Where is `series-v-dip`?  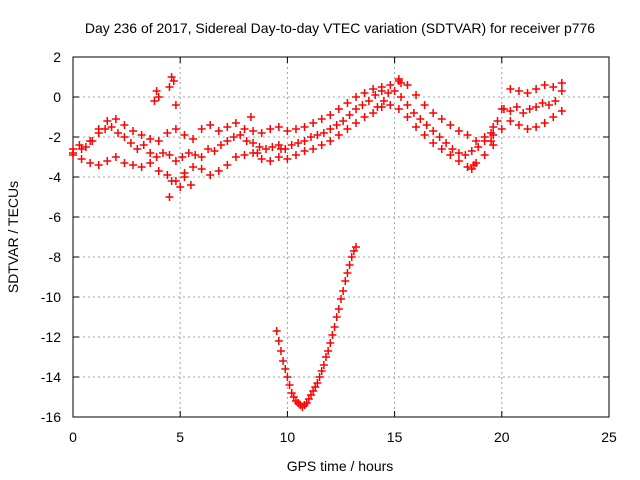
series-v-dip is located at coordinates (316, 327).